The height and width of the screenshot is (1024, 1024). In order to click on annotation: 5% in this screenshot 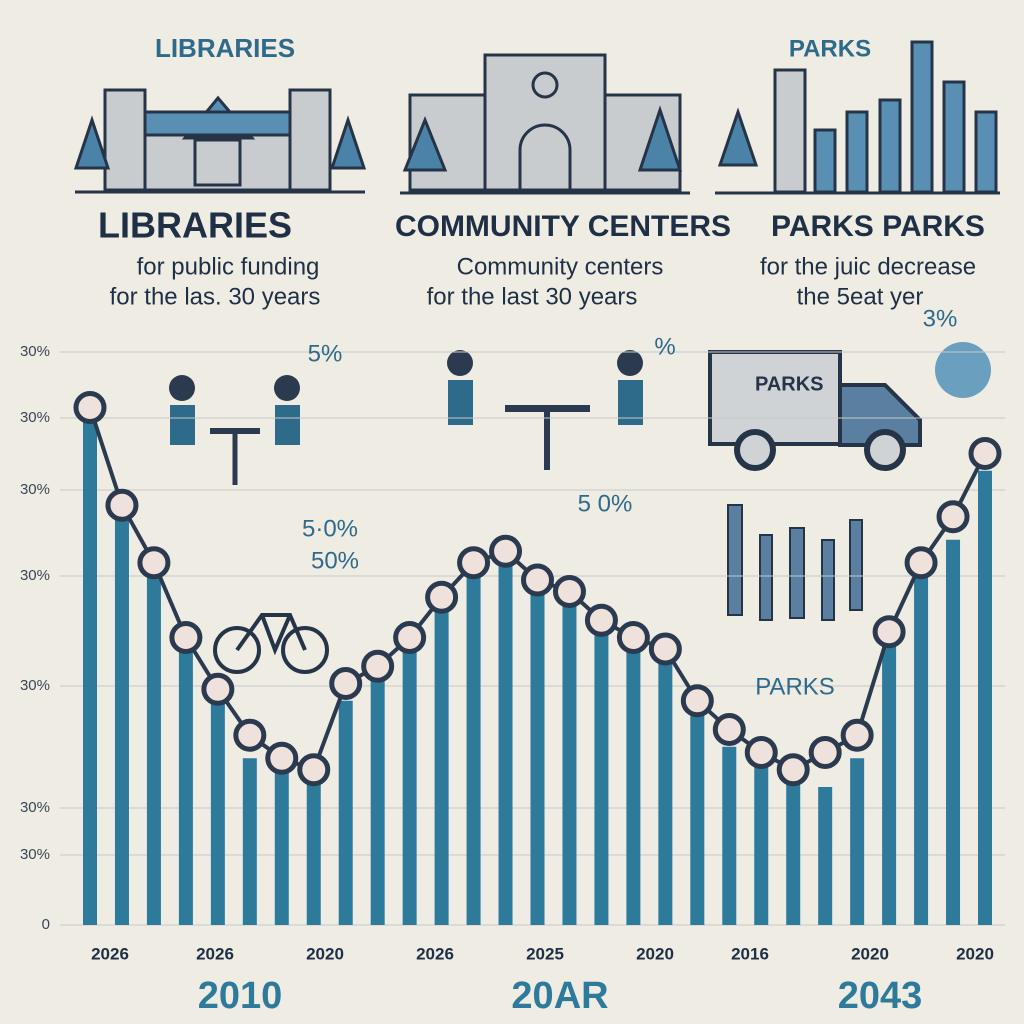, I will do `click(325, 353)`.